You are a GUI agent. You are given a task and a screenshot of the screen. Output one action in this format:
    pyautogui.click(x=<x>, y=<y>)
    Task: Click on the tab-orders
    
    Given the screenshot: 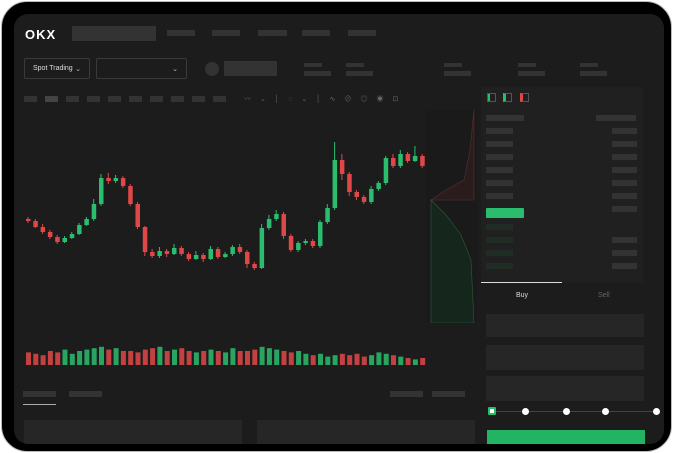 What is the action you would take?
    pyautogui.click(x=39, y=394)
    